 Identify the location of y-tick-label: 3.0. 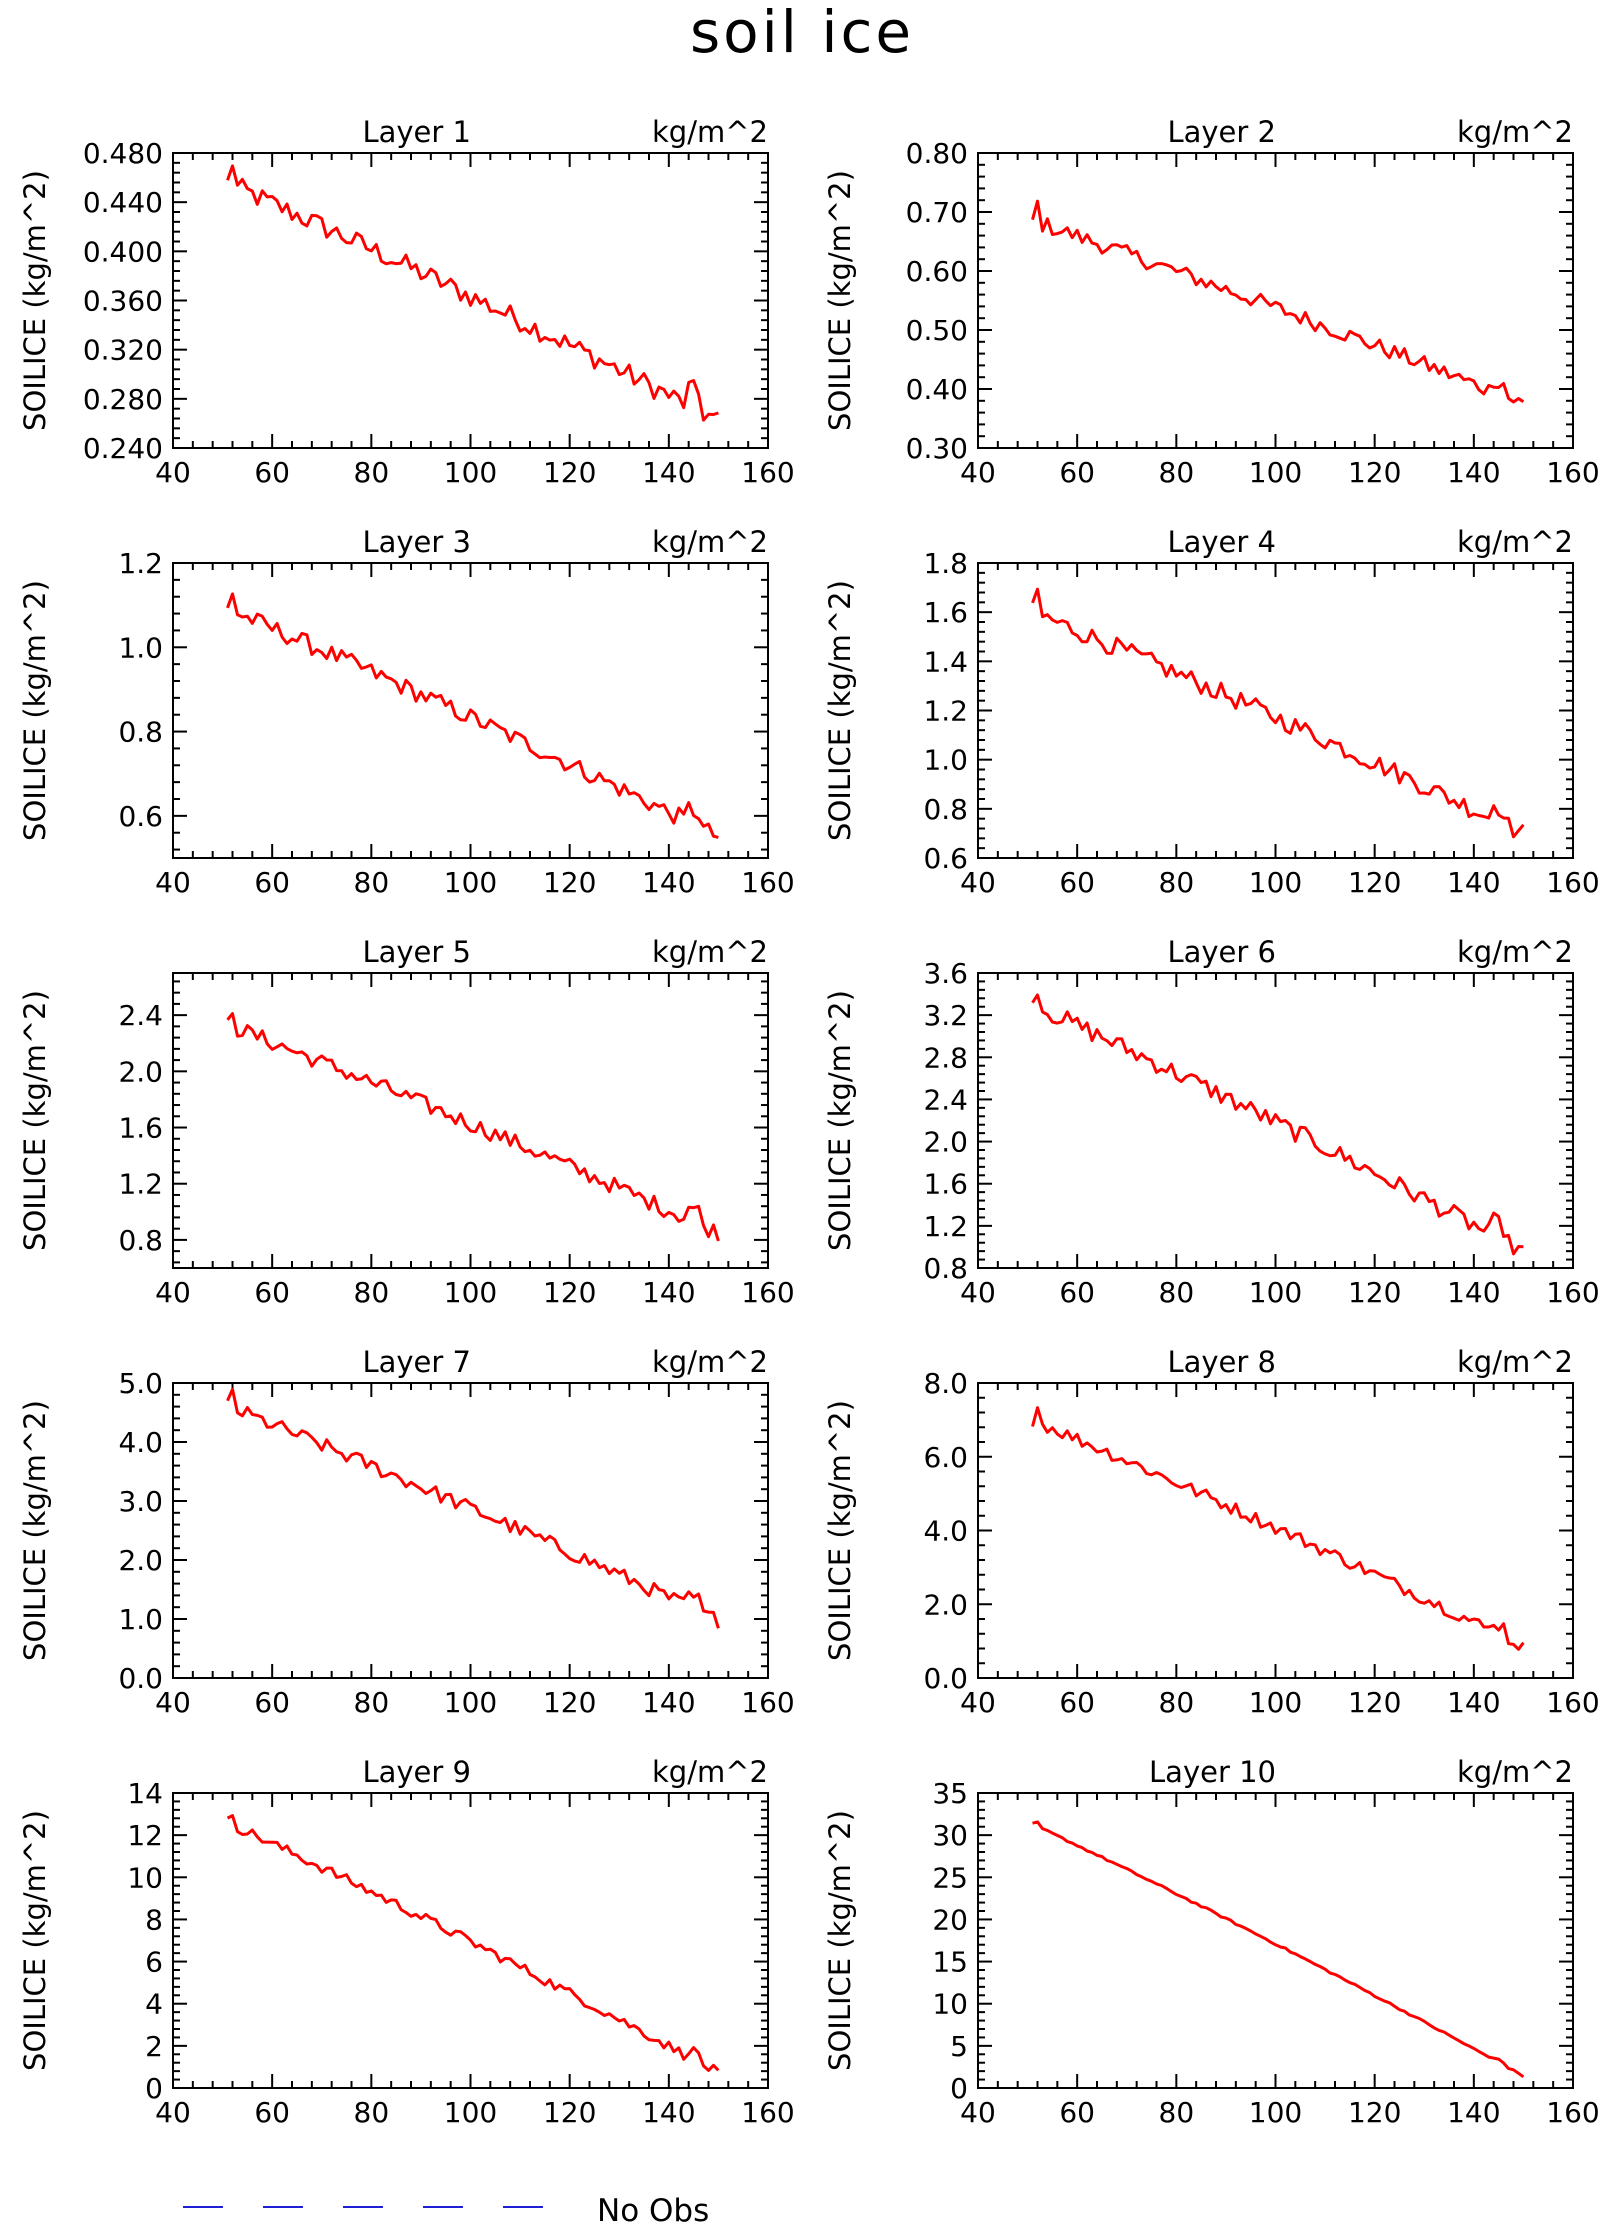
(140, 1501).